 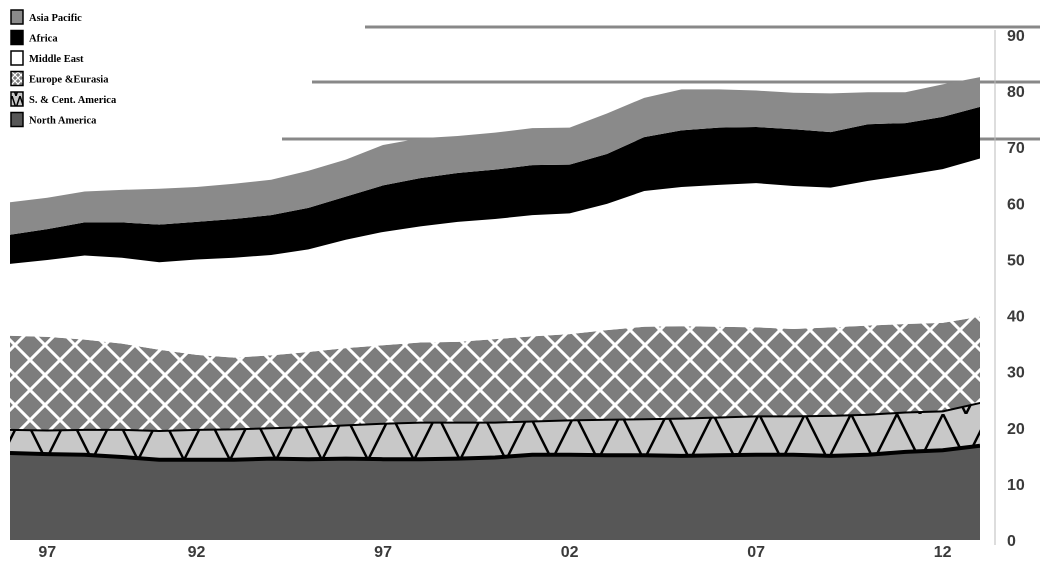 I want to click on y-tick-label: 0, so click(x=1011, y=541).